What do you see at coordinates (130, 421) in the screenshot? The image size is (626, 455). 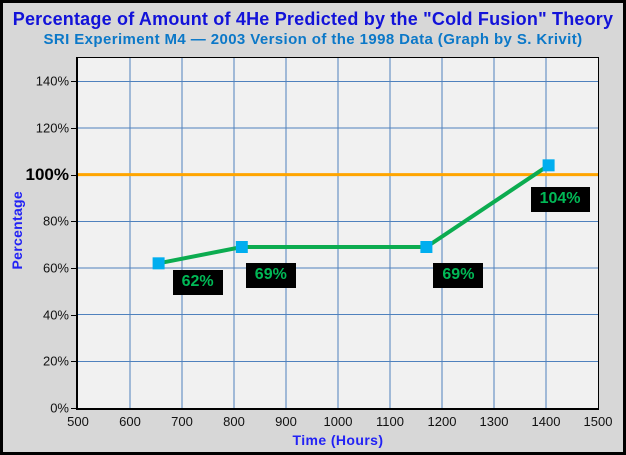 I see `x-tick-label: 600` at bounding box center [130, 421].